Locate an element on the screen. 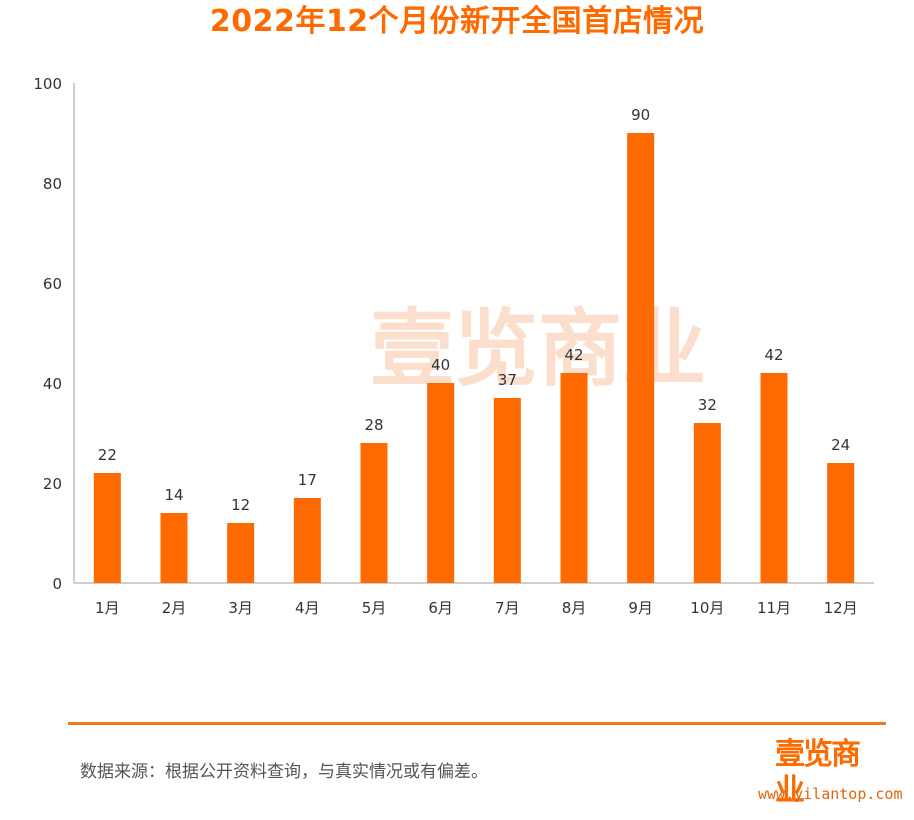 This screenshot has width=914, height=820. y-tick-label: 20 is located at coordinates (52, 484).